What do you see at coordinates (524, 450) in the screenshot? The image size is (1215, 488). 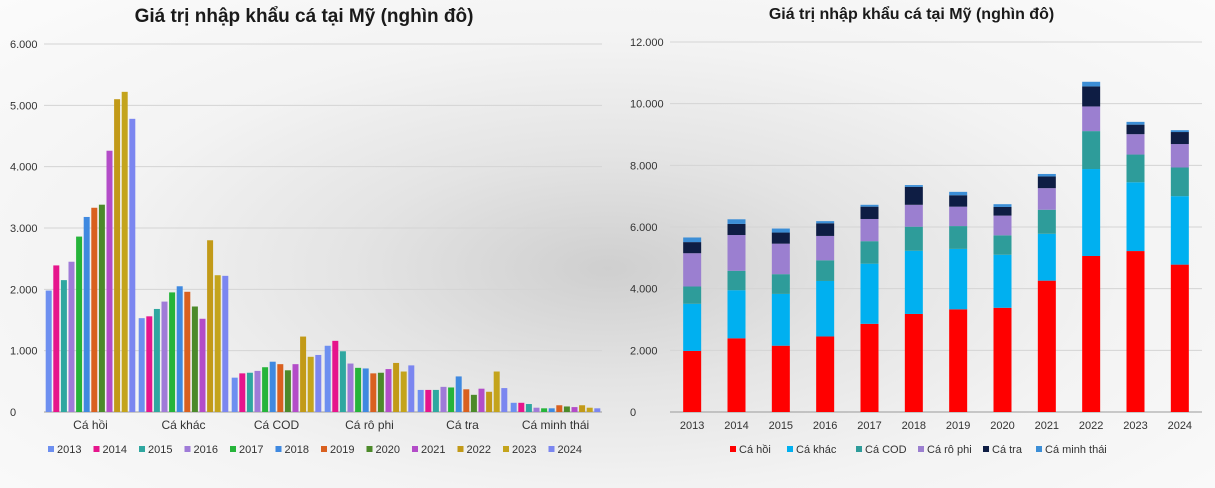 I see `legend-label: 2023` at bounding box center [524, 450].